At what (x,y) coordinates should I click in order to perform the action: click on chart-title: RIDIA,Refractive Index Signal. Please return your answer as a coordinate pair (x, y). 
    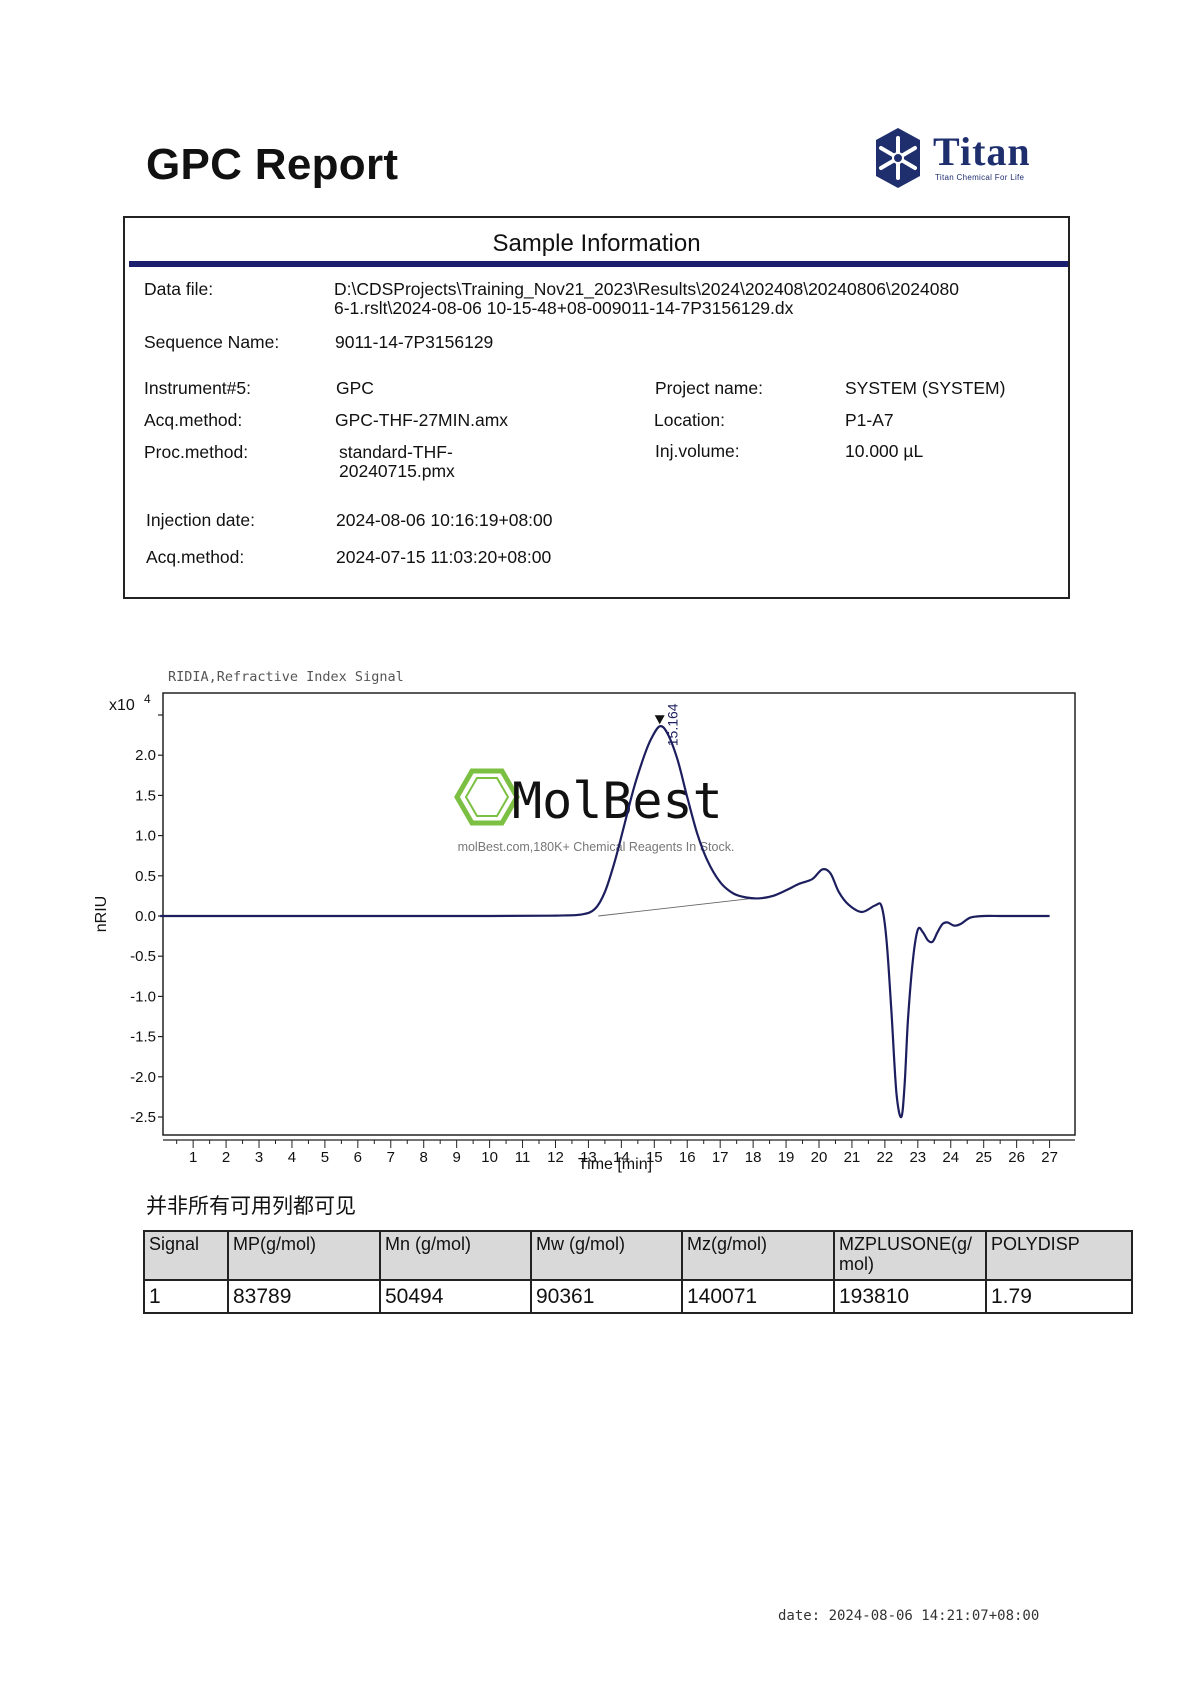
    Looking at the image, I should click on (286, 677).